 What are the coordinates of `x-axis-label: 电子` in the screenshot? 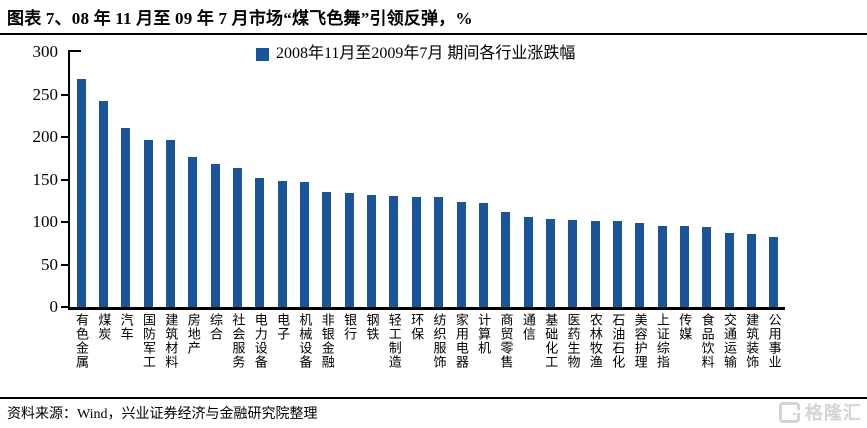 It's located at (282, 341).